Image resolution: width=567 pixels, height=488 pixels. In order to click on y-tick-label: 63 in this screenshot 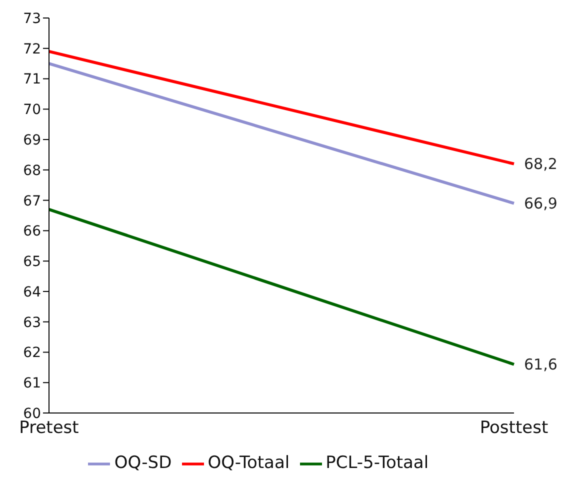, I will do `click(32, 322)`.